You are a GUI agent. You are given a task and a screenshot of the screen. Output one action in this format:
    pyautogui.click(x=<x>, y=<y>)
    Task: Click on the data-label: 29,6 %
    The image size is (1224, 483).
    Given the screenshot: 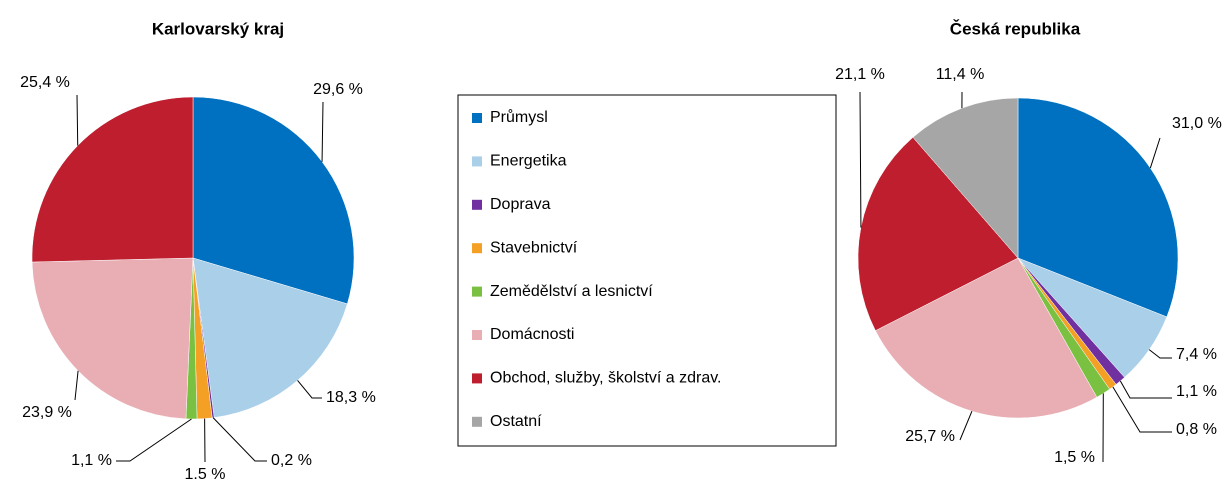 What is the action you would take?
    pyautogui.click(x=338, y=89)
    